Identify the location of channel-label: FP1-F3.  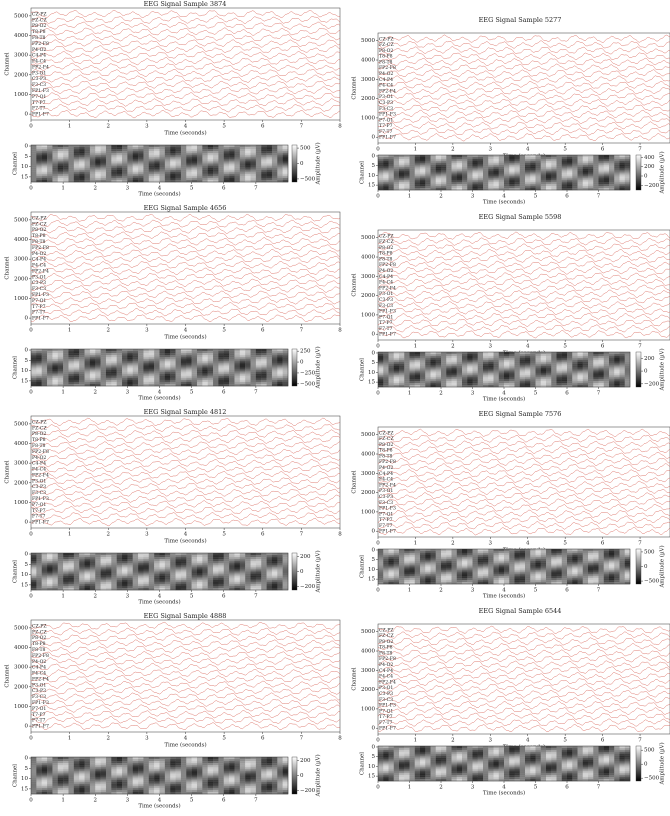
(40, 91).